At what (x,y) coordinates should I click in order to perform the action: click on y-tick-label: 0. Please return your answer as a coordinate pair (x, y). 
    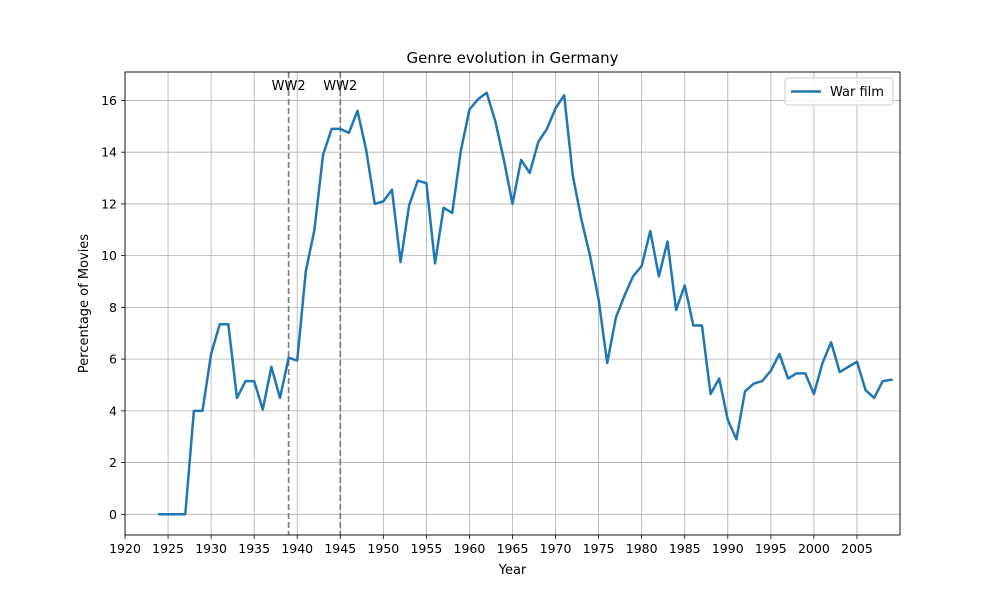
    Looking at the image, I should click on (113, 514).